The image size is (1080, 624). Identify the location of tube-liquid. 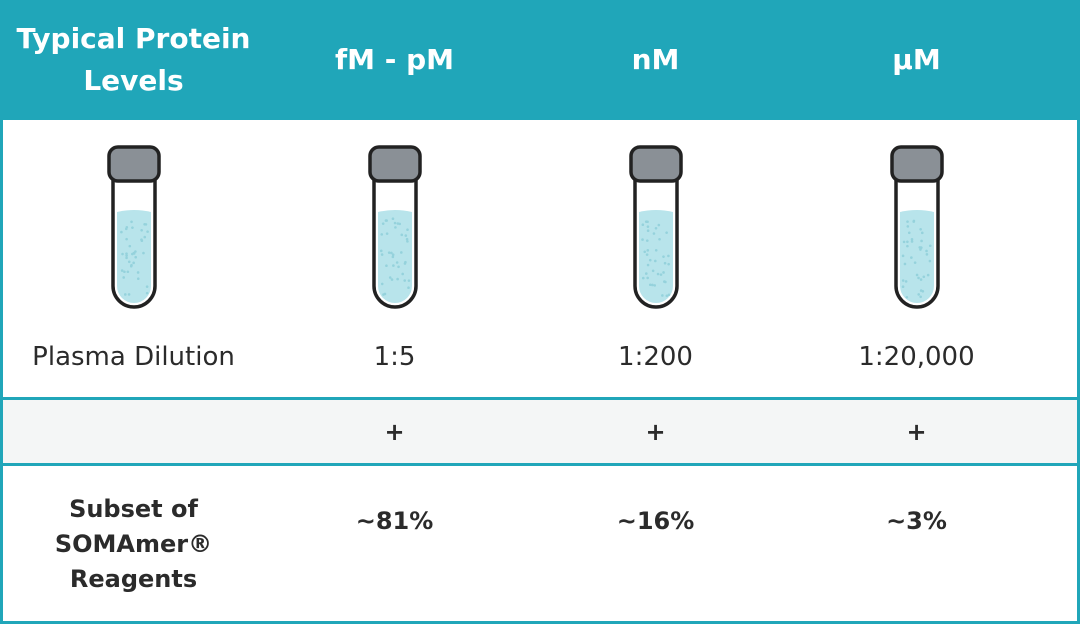
(655, 256).